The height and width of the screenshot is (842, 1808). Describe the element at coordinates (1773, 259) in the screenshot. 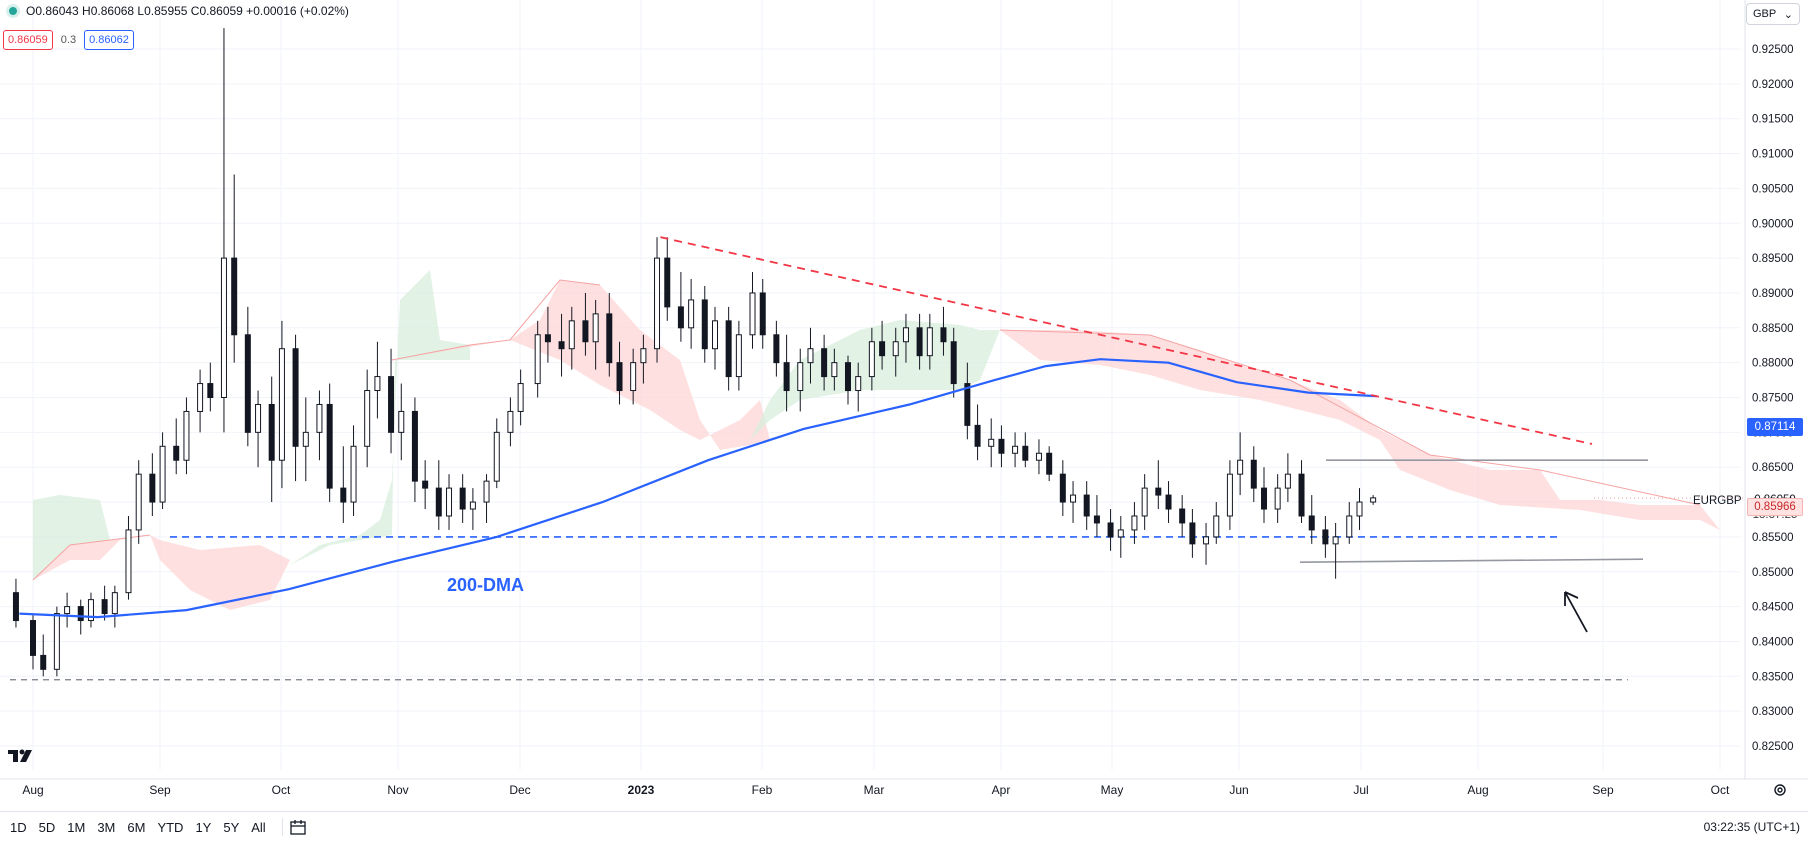

I see `y-tick-label: 0.89500` at that location.